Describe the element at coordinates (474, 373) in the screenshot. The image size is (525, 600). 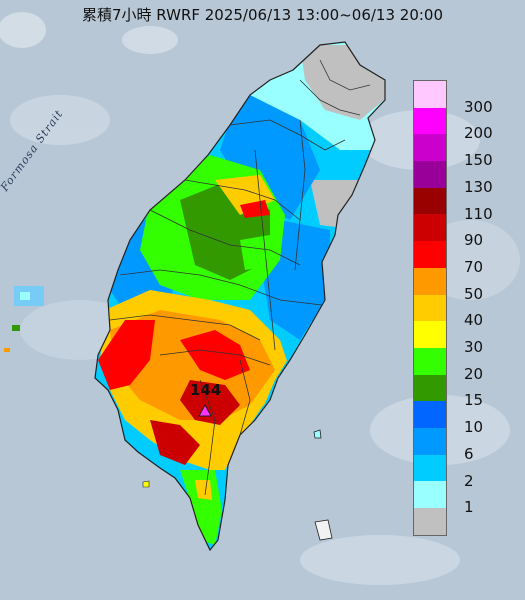
I see `legend-label: 20` at that location.